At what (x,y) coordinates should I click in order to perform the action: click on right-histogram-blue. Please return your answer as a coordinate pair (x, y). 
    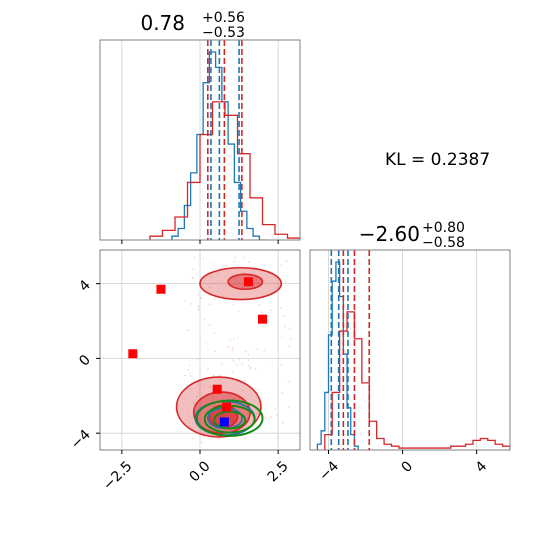
    Looking at the image, I should click on (337, 355).